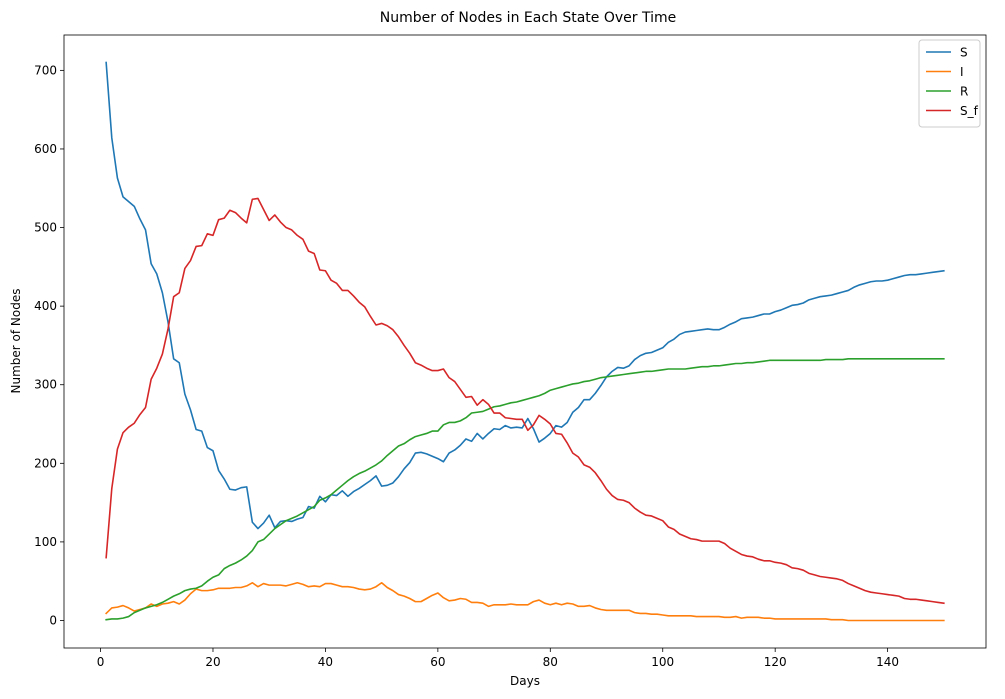  I want to click on legend-box, so click(949, 83).